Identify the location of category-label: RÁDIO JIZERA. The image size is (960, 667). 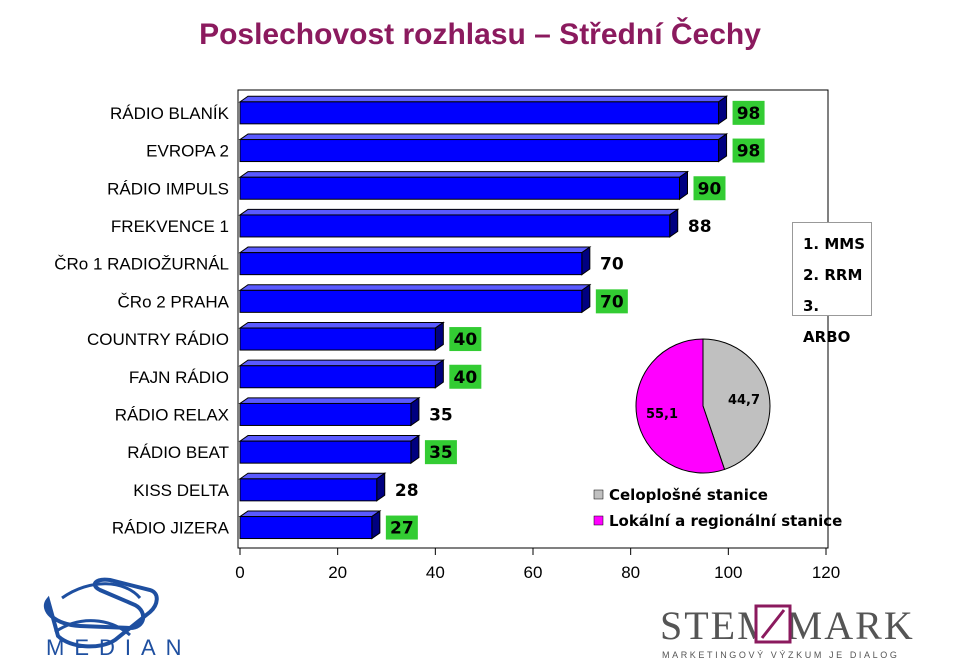
(171, 528).